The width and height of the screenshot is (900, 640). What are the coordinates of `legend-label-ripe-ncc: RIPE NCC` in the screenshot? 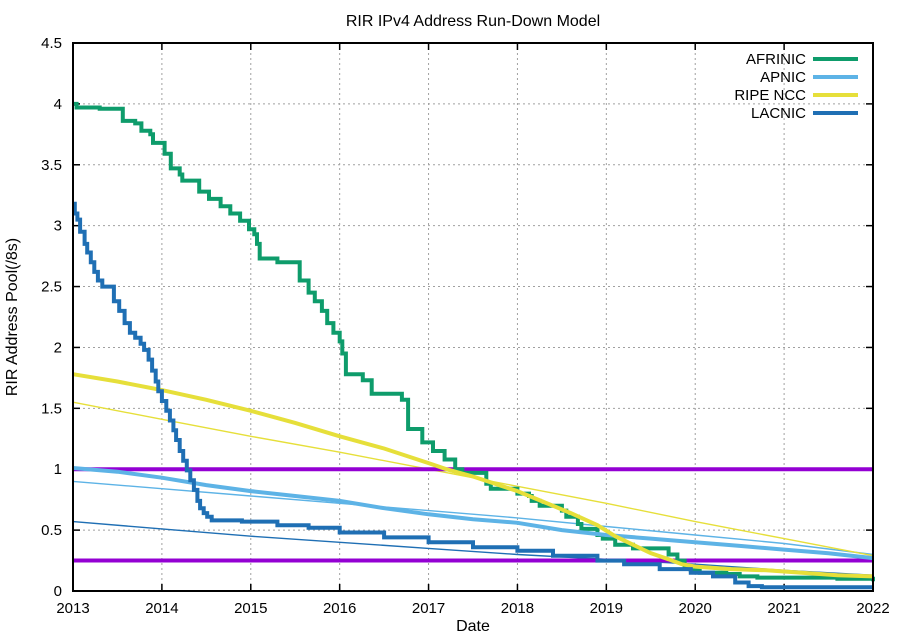 It's located at (770, 95).